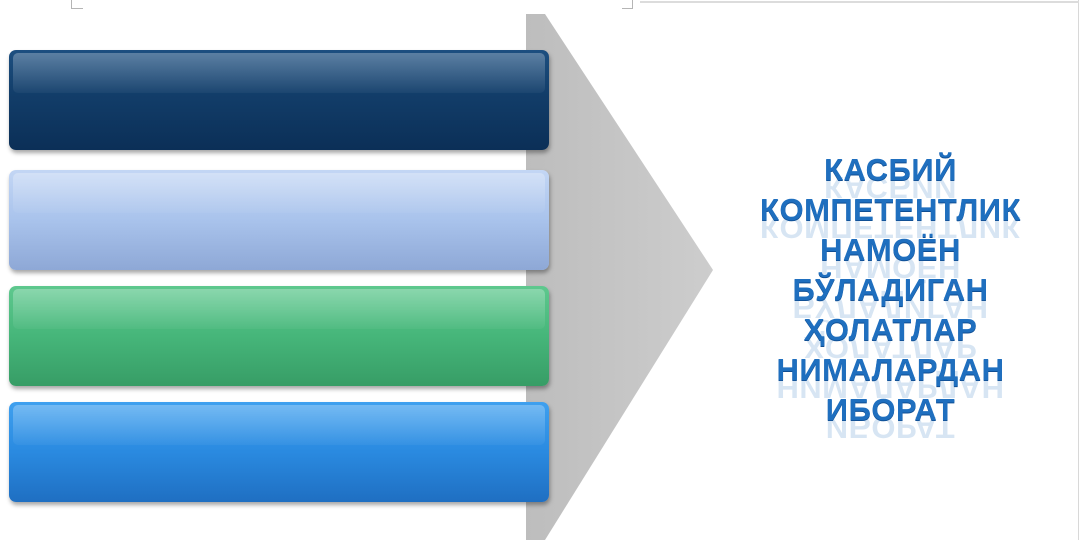  What do you see at coordinates (890, 210) in the screenshot?
I see `title-line-2: КОМПЕТЕНТЛИК` at bounding box center [890, 210].